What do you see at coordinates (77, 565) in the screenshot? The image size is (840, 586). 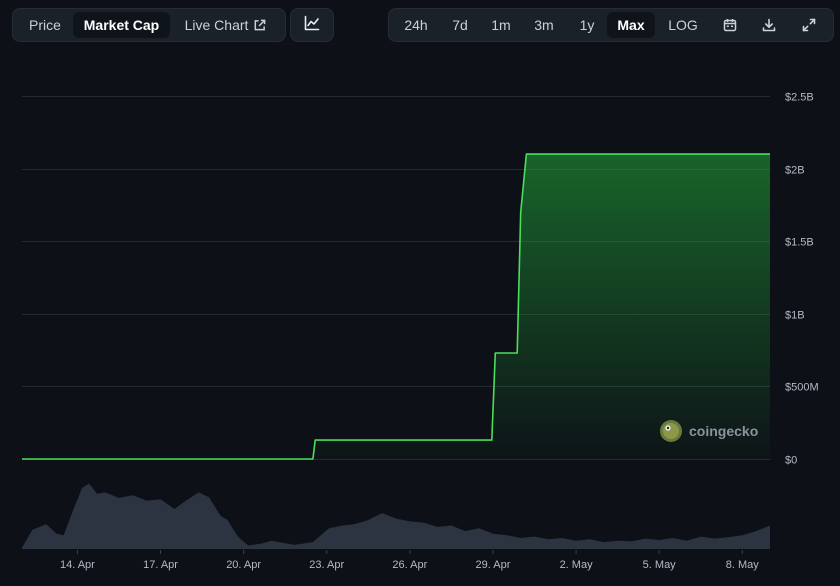 I see `x-tick-label: 14. Apr` at bounding box center [77, 565].